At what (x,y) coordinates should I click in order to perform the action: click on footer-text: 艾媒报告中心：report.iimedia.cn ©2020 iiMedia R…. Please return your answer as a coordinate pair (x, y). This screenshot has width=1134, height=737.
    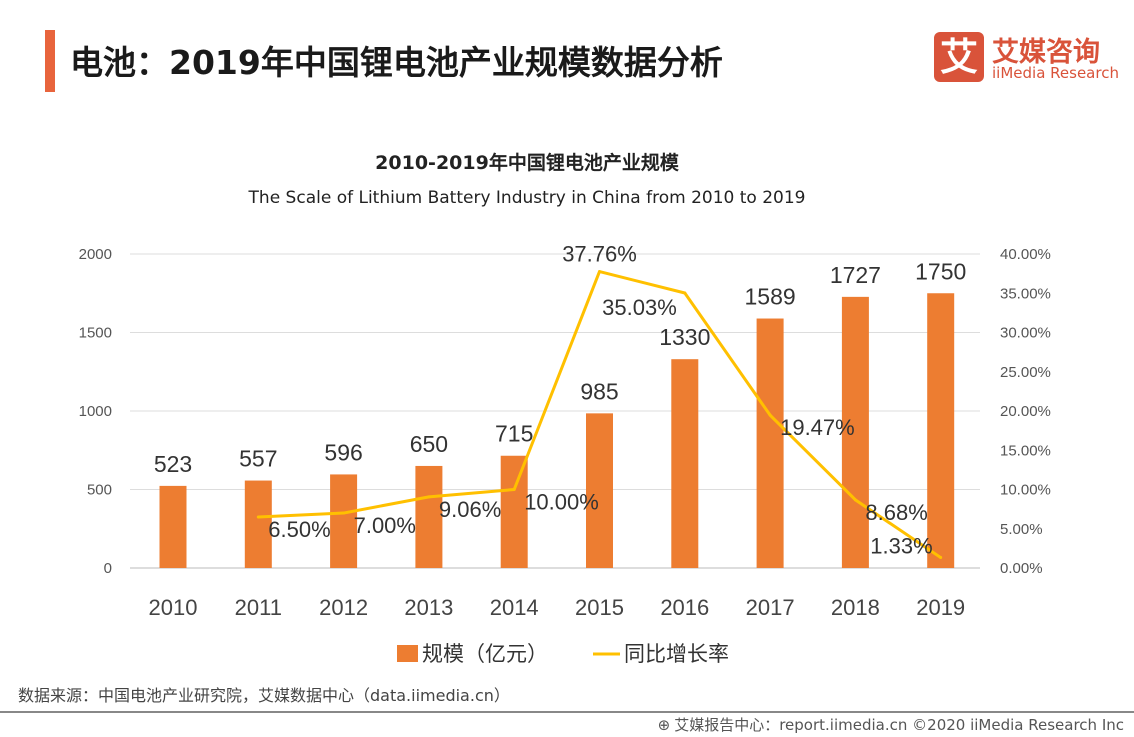
    Looking at the image, I should click on (899, 725).